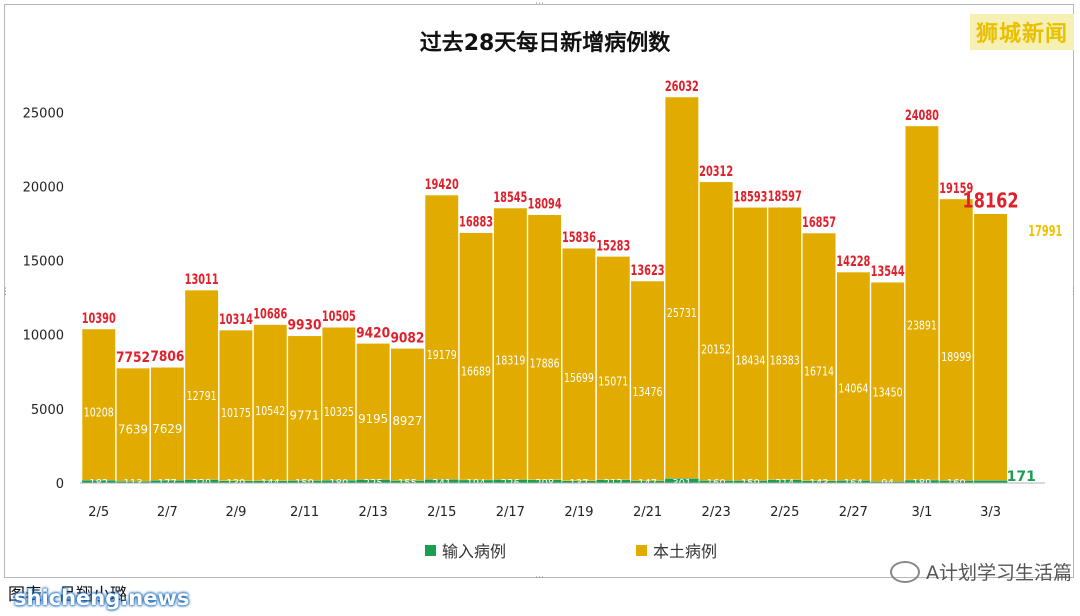  What do you see at coordinates (853, 512) in the screenshot?
I see `x-tick-label: 2/27` at bounding box center [853, 512].